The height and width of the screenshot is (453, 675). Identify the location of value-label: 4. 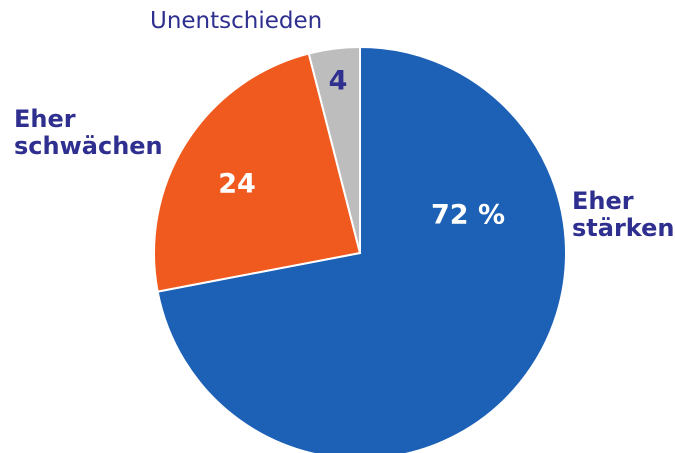
(338, 81).